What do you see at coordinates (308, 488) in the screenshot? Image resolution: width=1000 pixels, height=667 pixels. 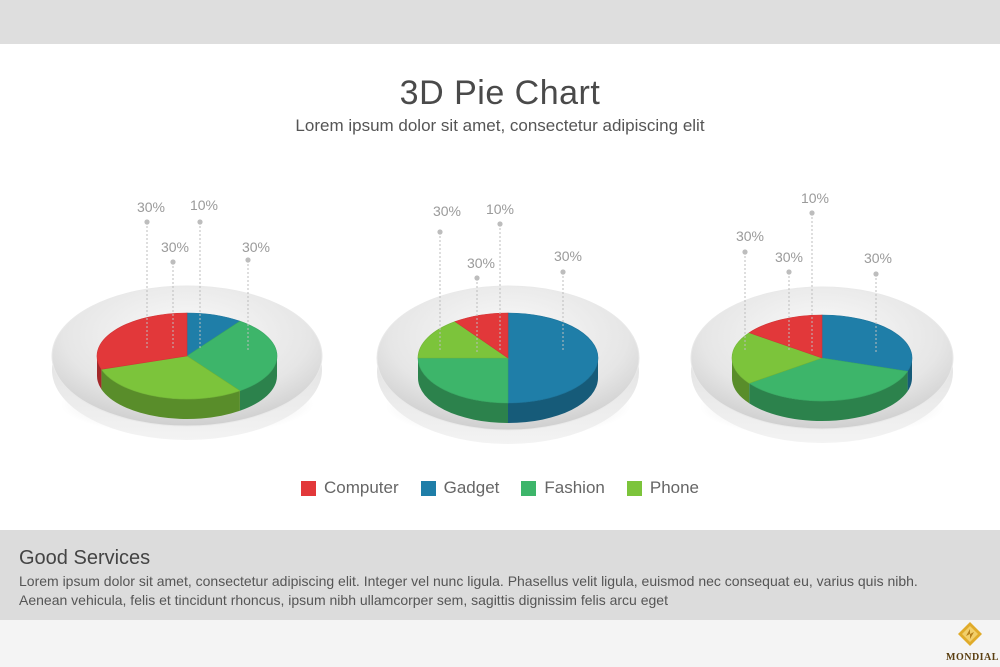 I see `legend-swatch-computer` at bounding box center [308, 488].